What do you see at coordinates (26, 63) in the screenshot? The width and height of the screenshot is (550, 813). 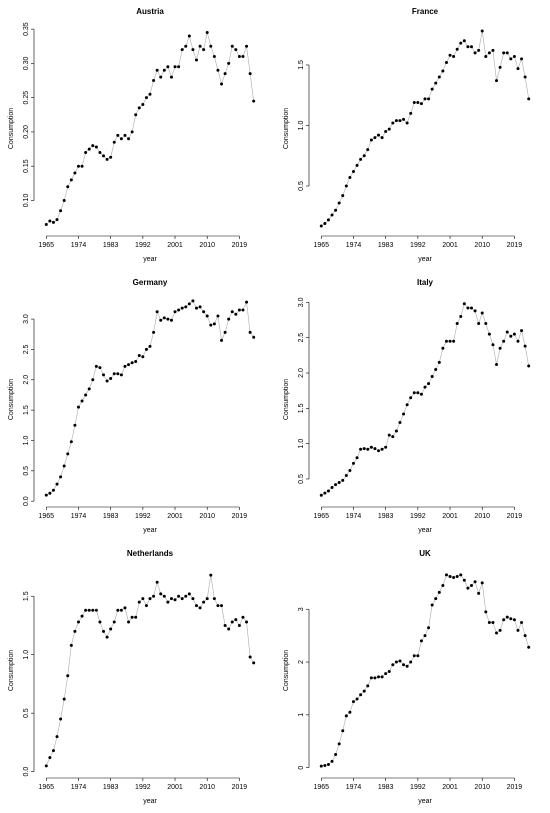 I see `y-tick-label: 0.30` at bounding box center [26, 63].